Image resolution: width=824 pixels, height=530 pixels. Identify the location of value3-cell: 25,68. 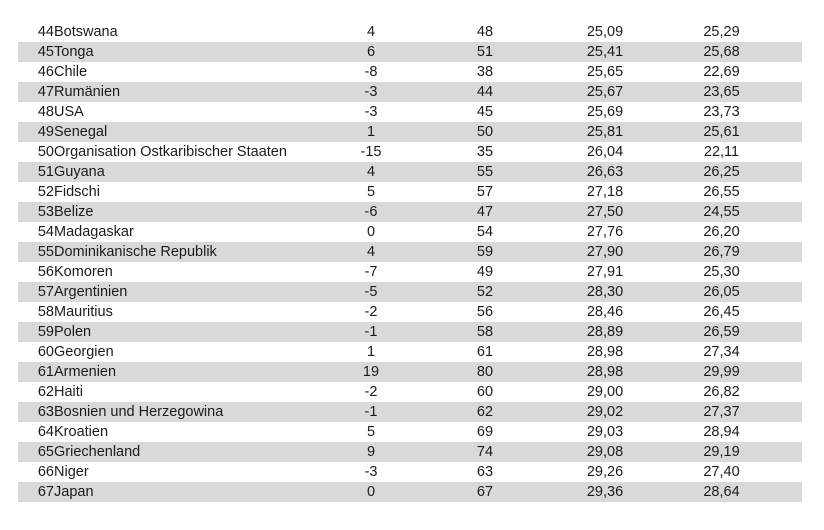
(721, 52).